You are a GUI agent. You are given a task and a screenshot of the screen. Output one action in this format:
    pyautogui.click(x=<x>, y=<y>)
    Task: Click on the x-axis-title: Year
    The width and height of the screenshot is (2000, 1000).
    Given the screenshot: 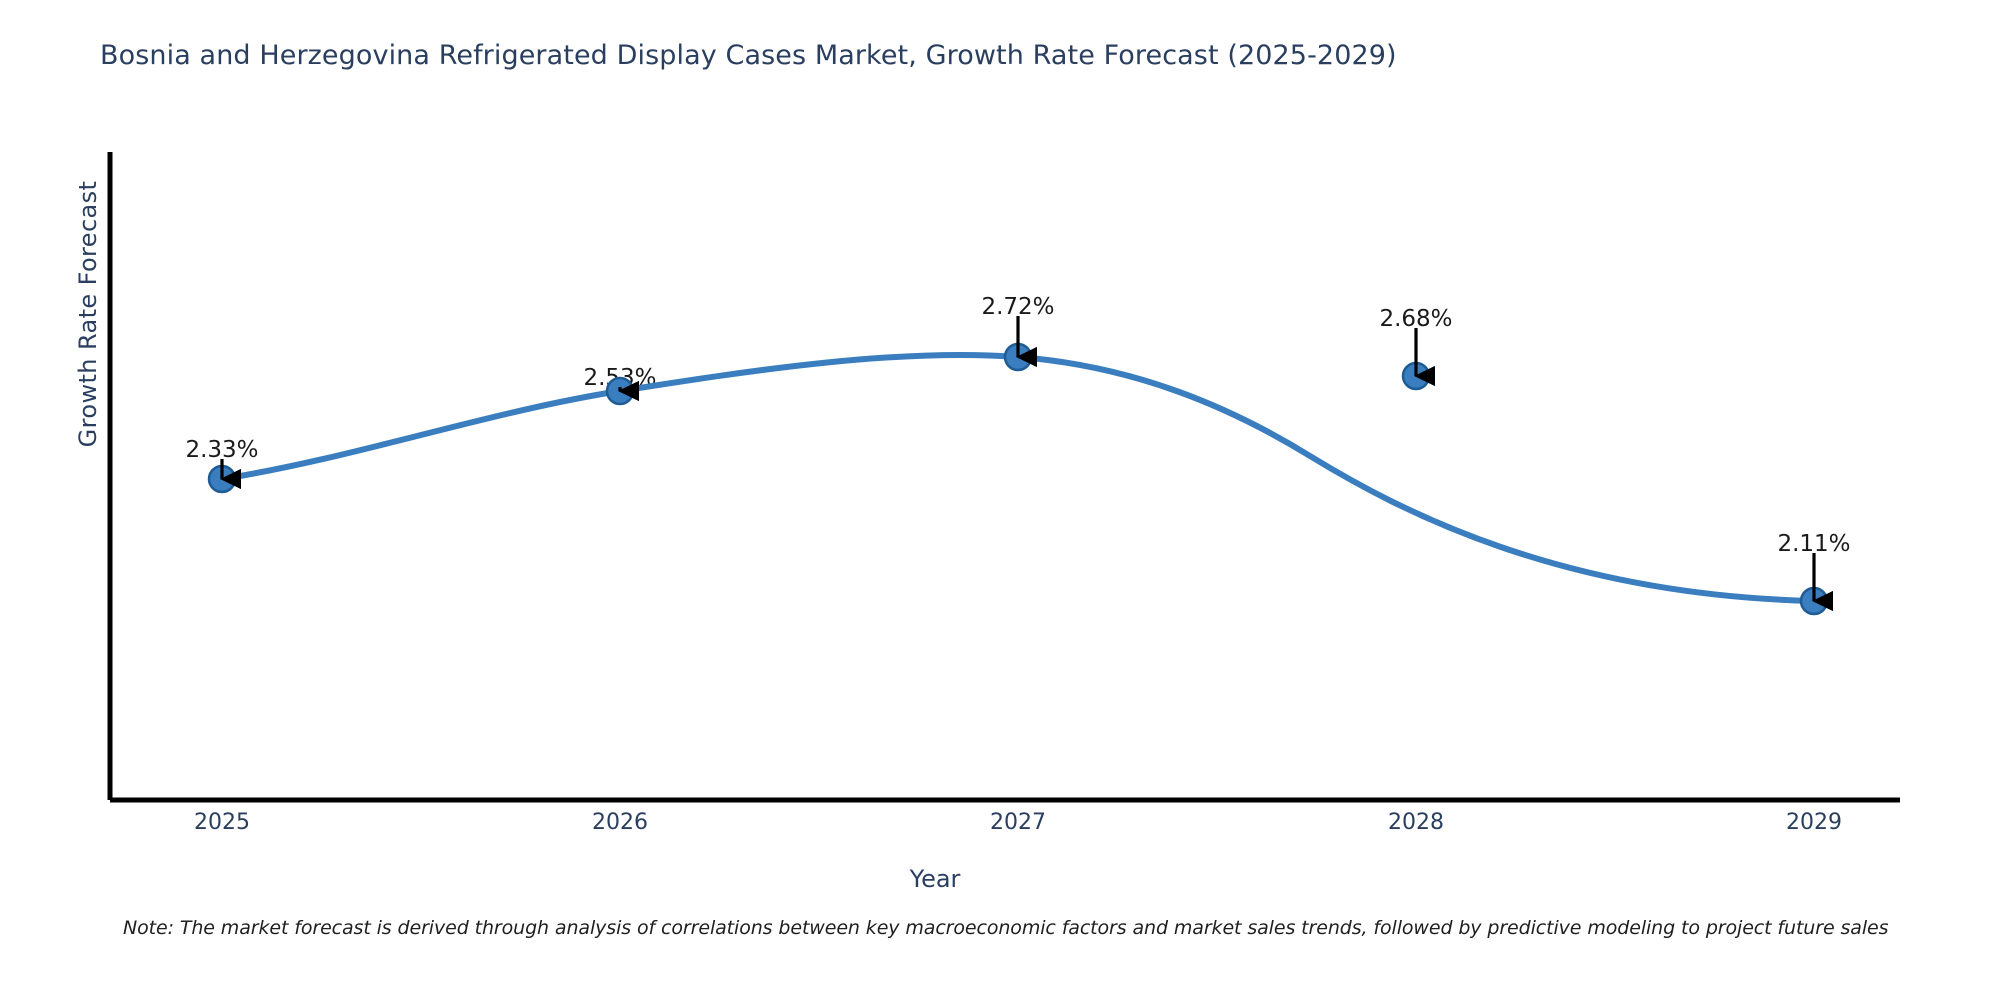 What is the action you would take?
    pyautogui.click(x=935, y=879)
    